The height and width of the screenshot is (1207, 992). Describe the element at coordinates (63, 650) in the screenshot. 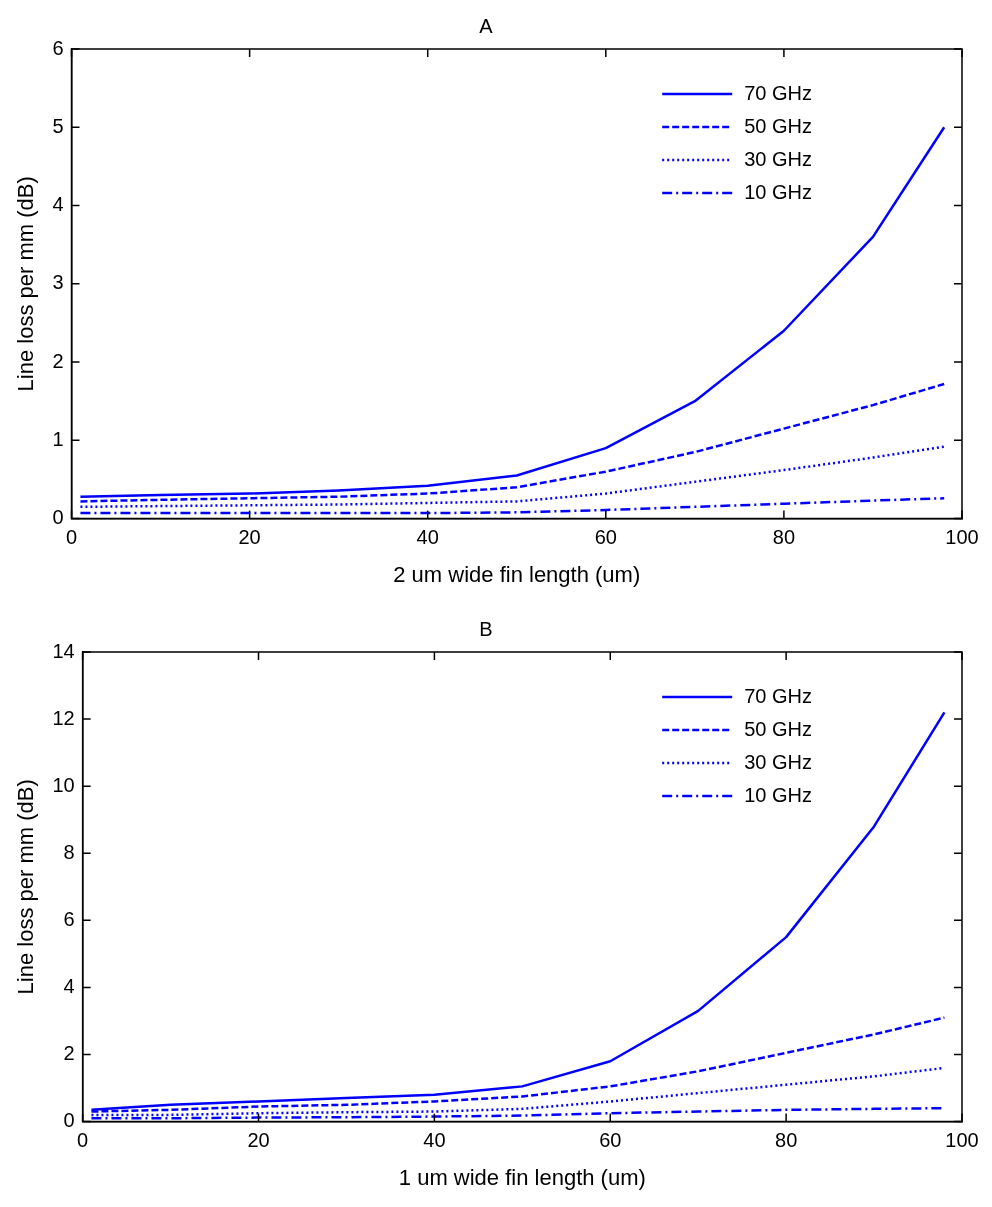

I see `y-tick-label: 14` at that location.